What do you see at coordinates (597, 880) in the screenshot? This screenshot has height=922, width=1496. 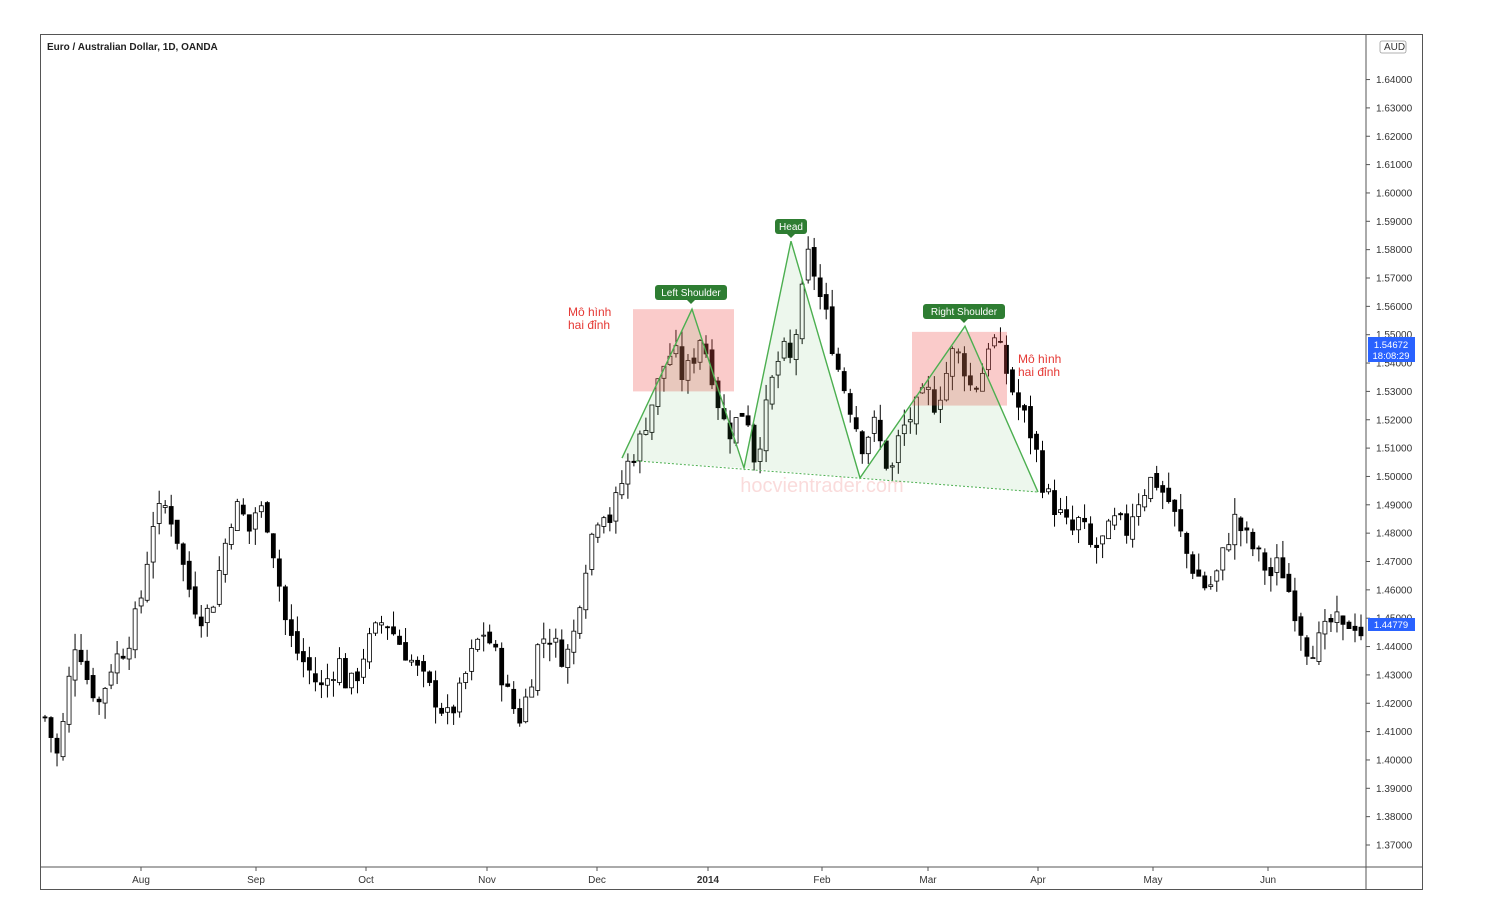 I see `x-tick-label: Dec` at bounding box center [597, 880].